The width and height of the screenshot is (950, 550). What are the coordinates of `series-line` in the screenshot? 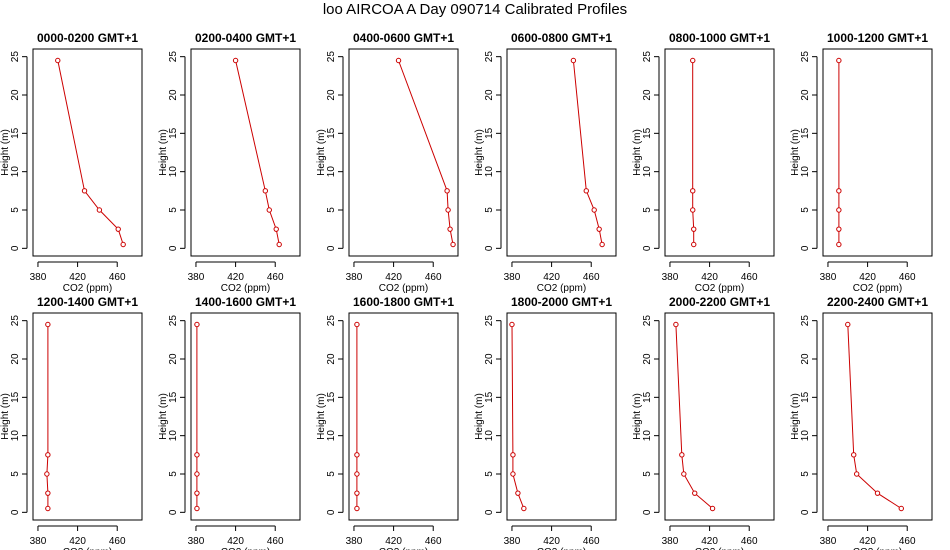 It's located at (90, 152).